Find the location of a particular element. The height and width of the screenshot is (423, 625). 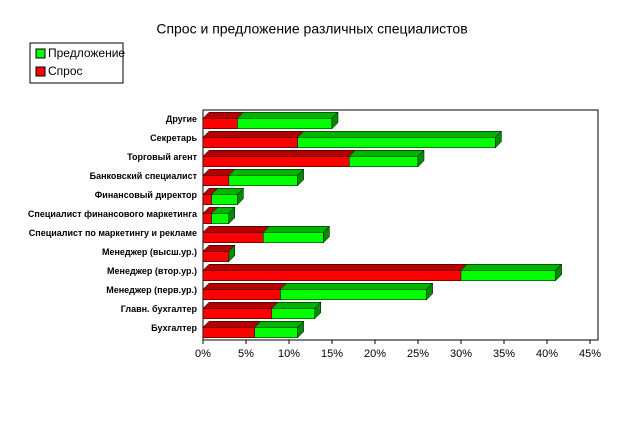

x-tick-label: 25% is located at coordinates (418, 354).